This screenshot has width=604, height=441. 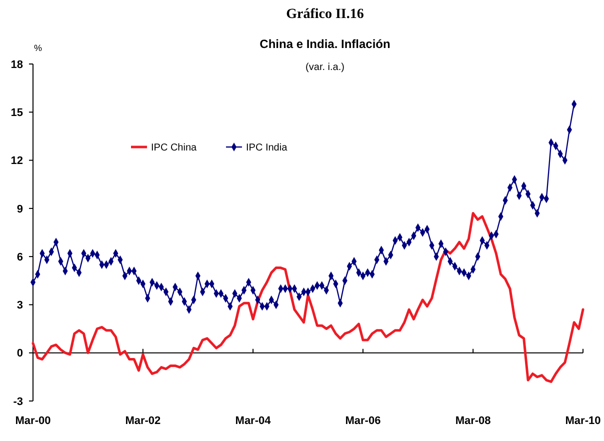 What do you see at coordinates (174, 148) in the screenshot?
I see `legend-label: IPC China` at bounding box center [174, 148].